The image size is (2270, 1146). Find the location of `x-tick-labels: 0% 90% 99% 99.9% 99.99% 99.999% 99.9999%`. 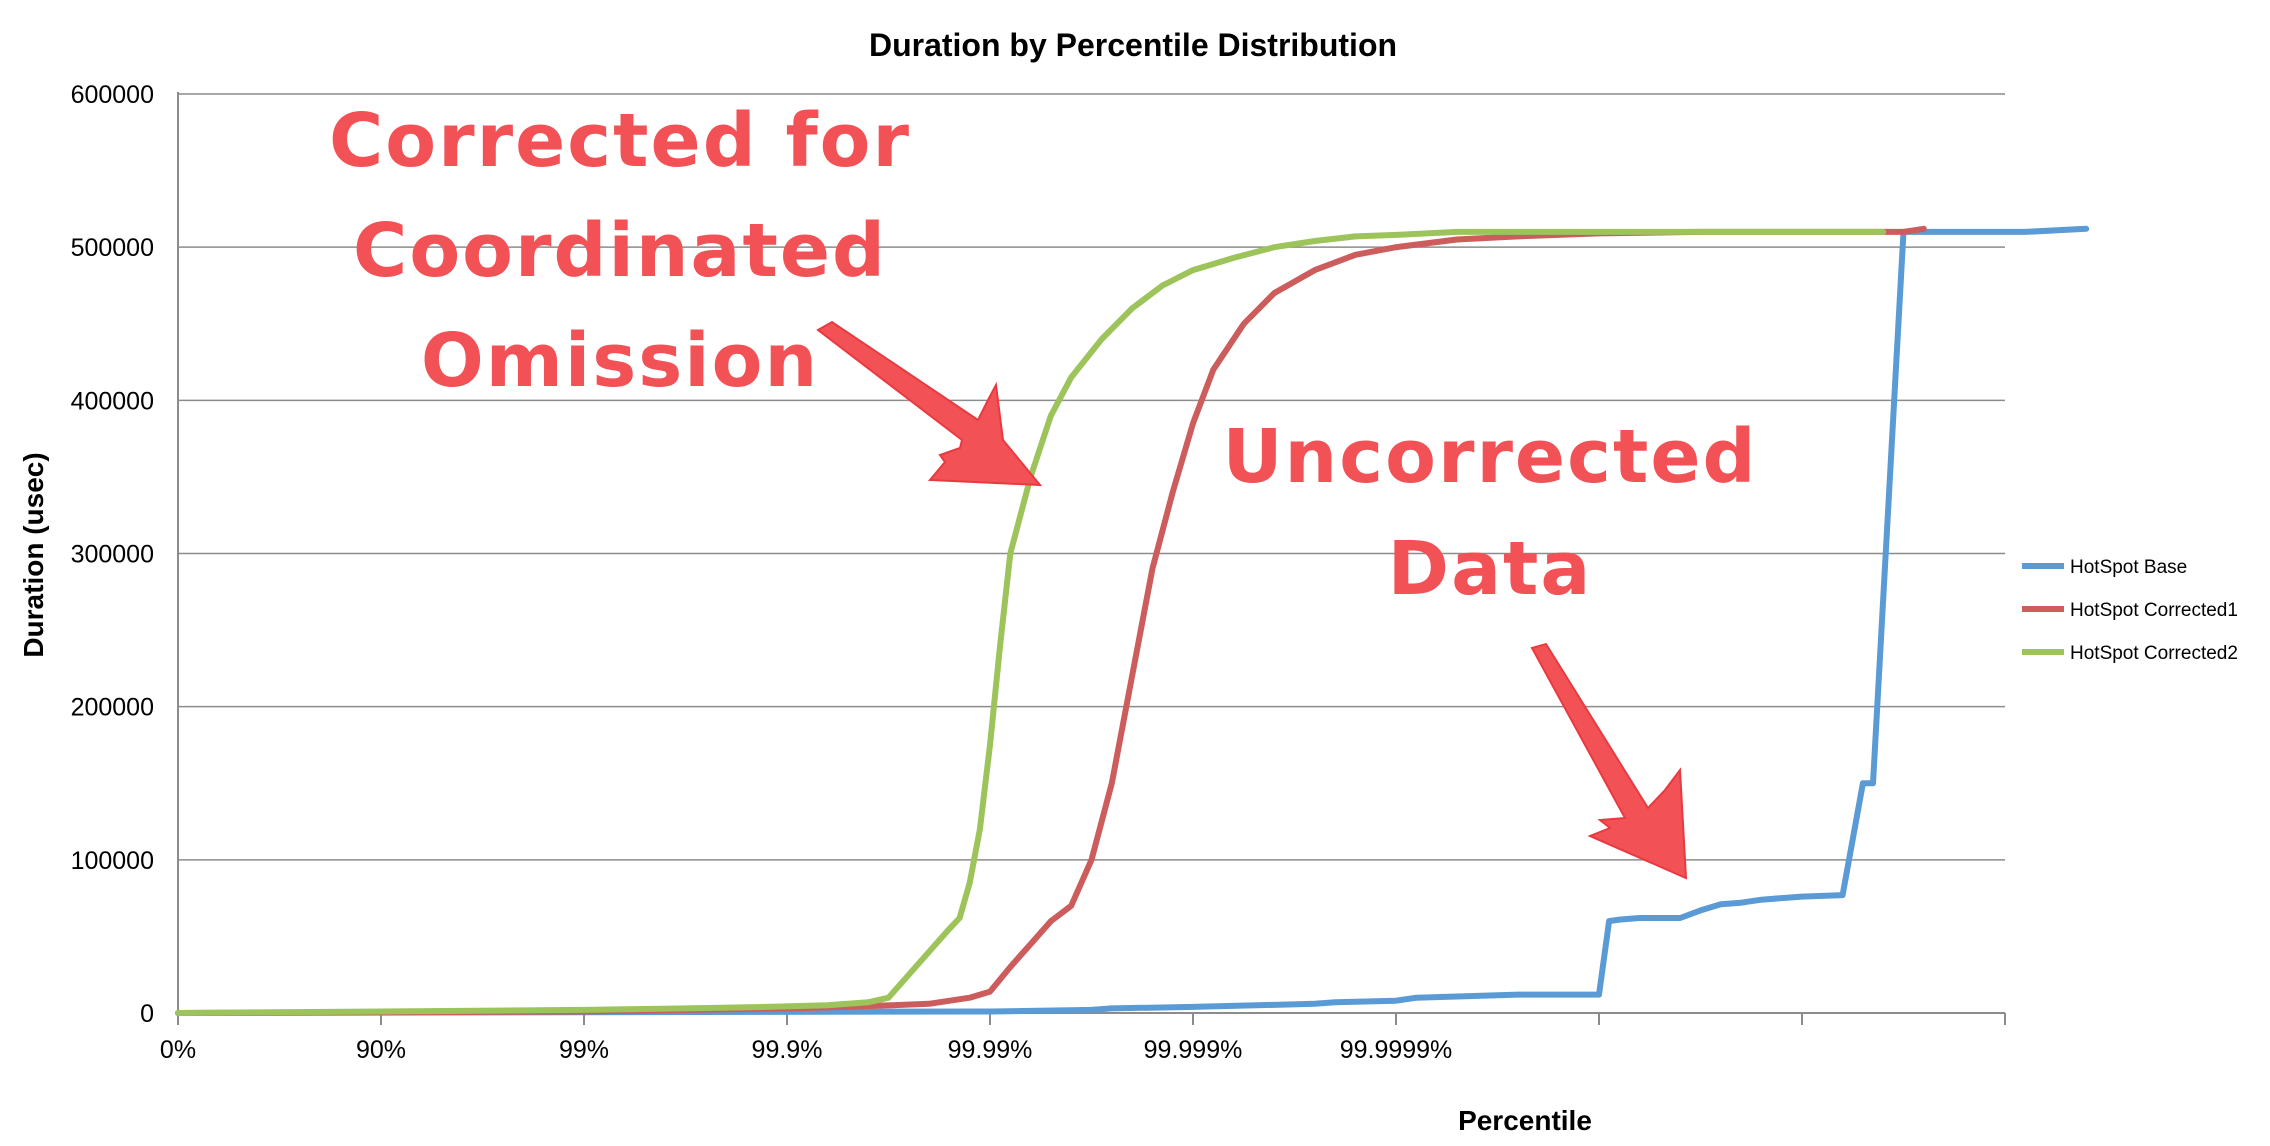

x-tick-labels: 0% 90% 99% 99.9% 99.99% 99.999% 99.9999% is located at coordinates (806, 1050).